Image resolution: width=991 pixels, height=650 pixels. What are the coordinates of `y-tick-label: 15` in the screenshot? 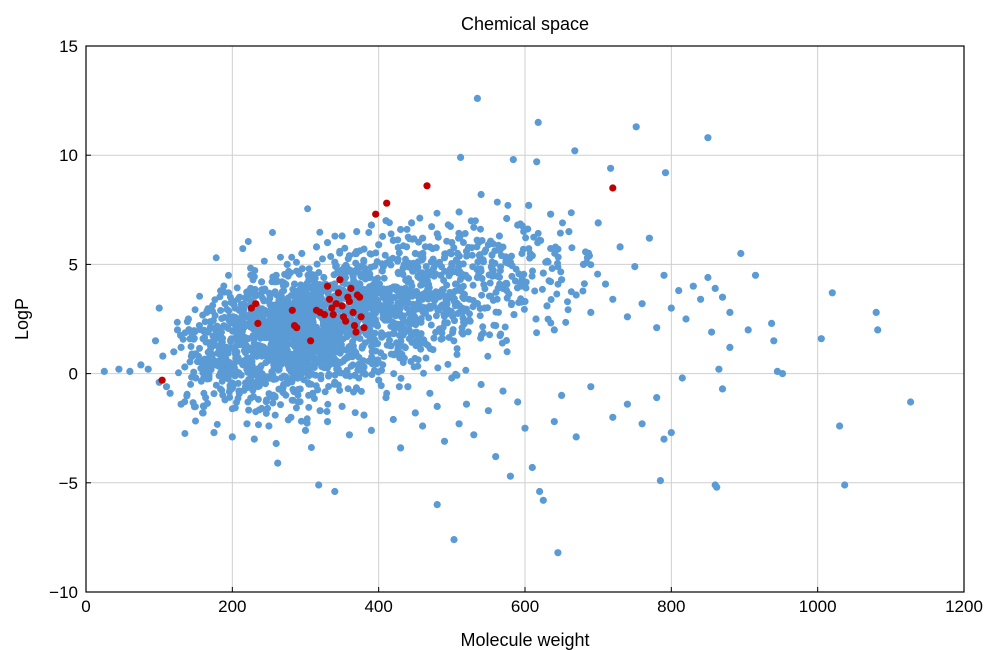 It's located at (68, 46).